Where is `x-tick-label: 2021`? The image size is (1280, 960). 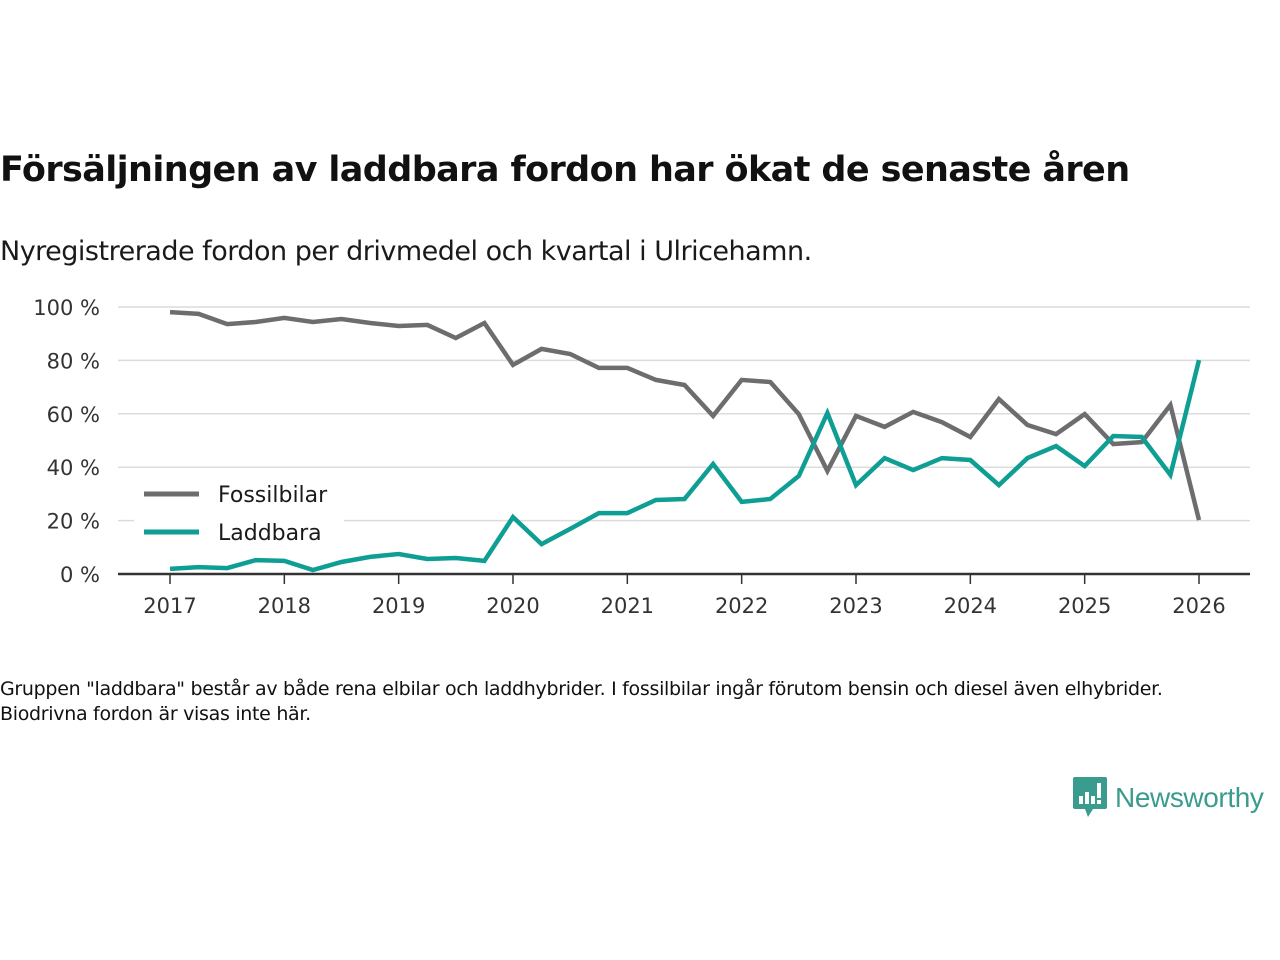
x-tick-label: 2021 is located at coordinates (627, 606).